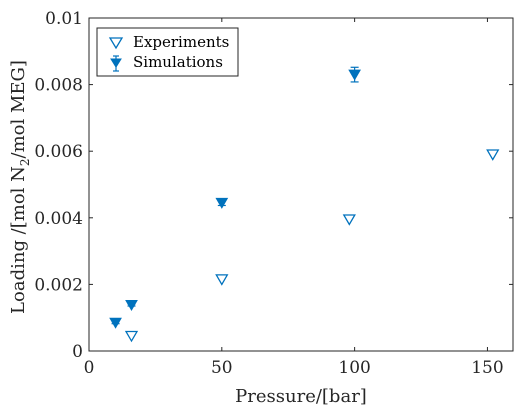 Image resolution: width=514 pixels, height=407 pixels. Describe the element at coordinates (18, 109) in the screenshot. I see `y-axis-label-tail: /mol MEG]` at that location.